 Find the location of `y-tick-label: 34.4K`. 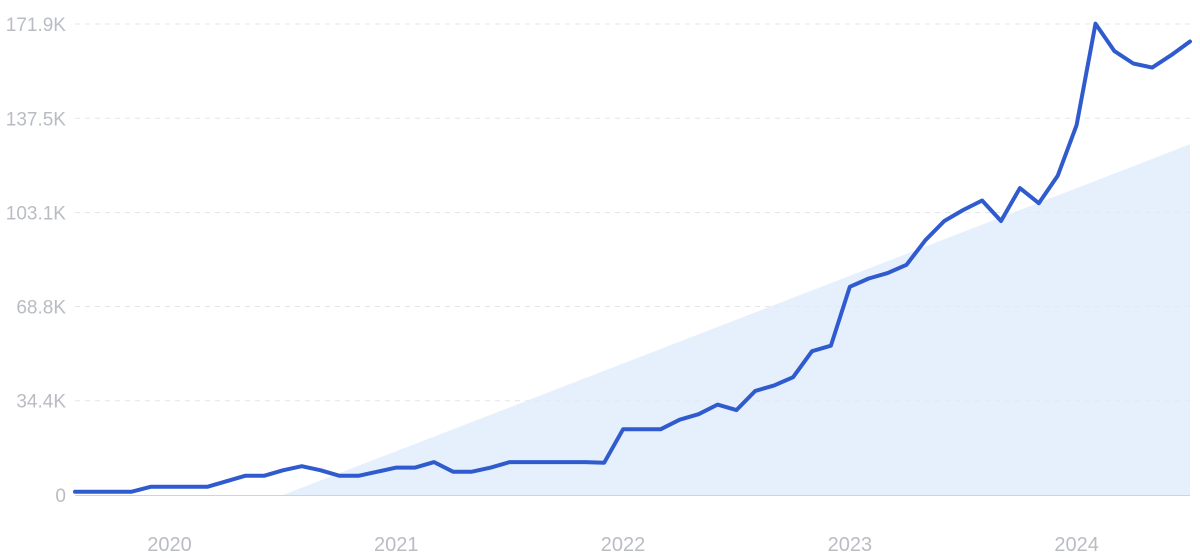

y-tick-label: 34.4K is located at coordinates (41, 402).